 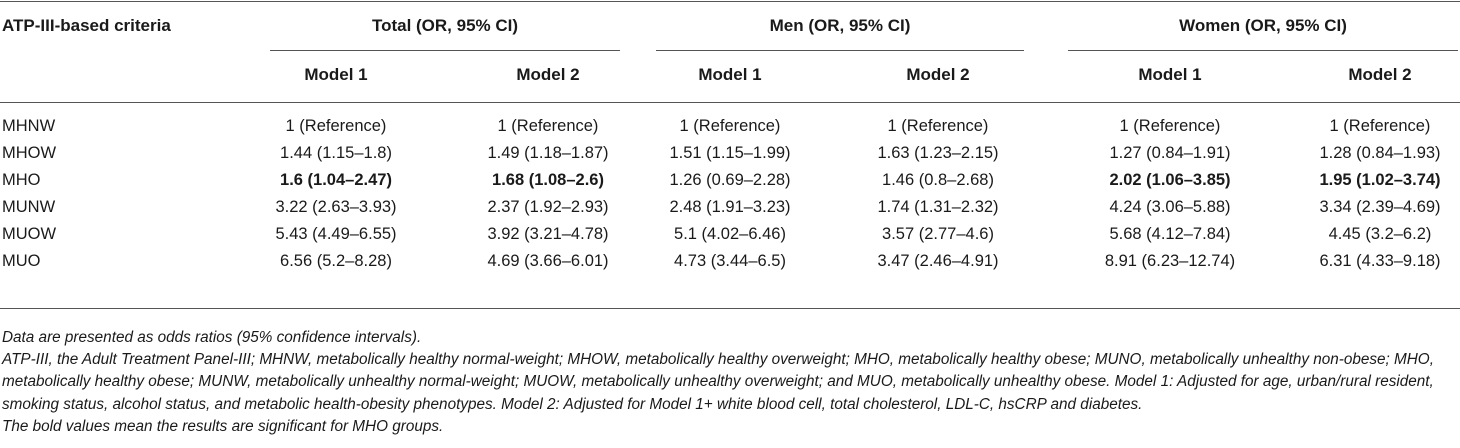 I want to click on table-cell: 2.48 (1.91–3.23), so click(x=730, y=207).